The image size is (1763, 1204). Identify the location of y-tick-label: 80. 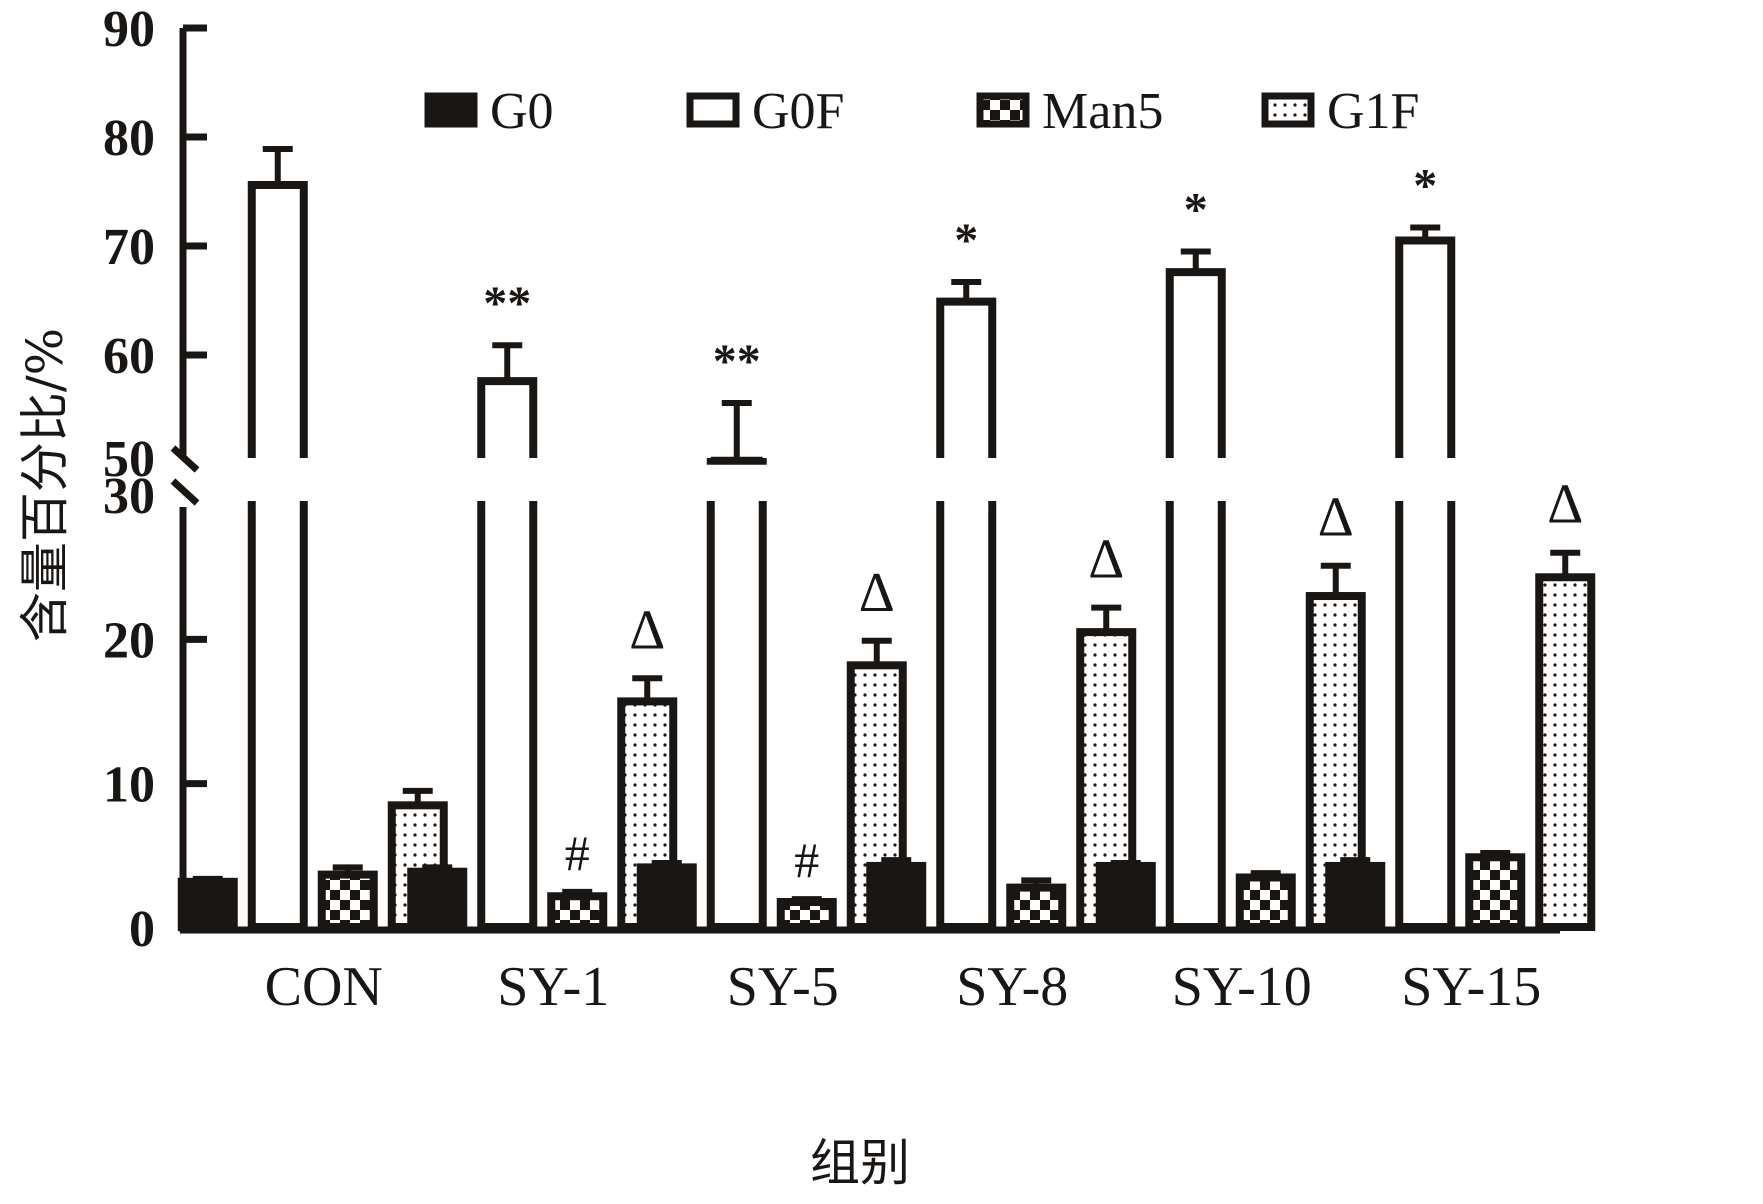
(129, 138).